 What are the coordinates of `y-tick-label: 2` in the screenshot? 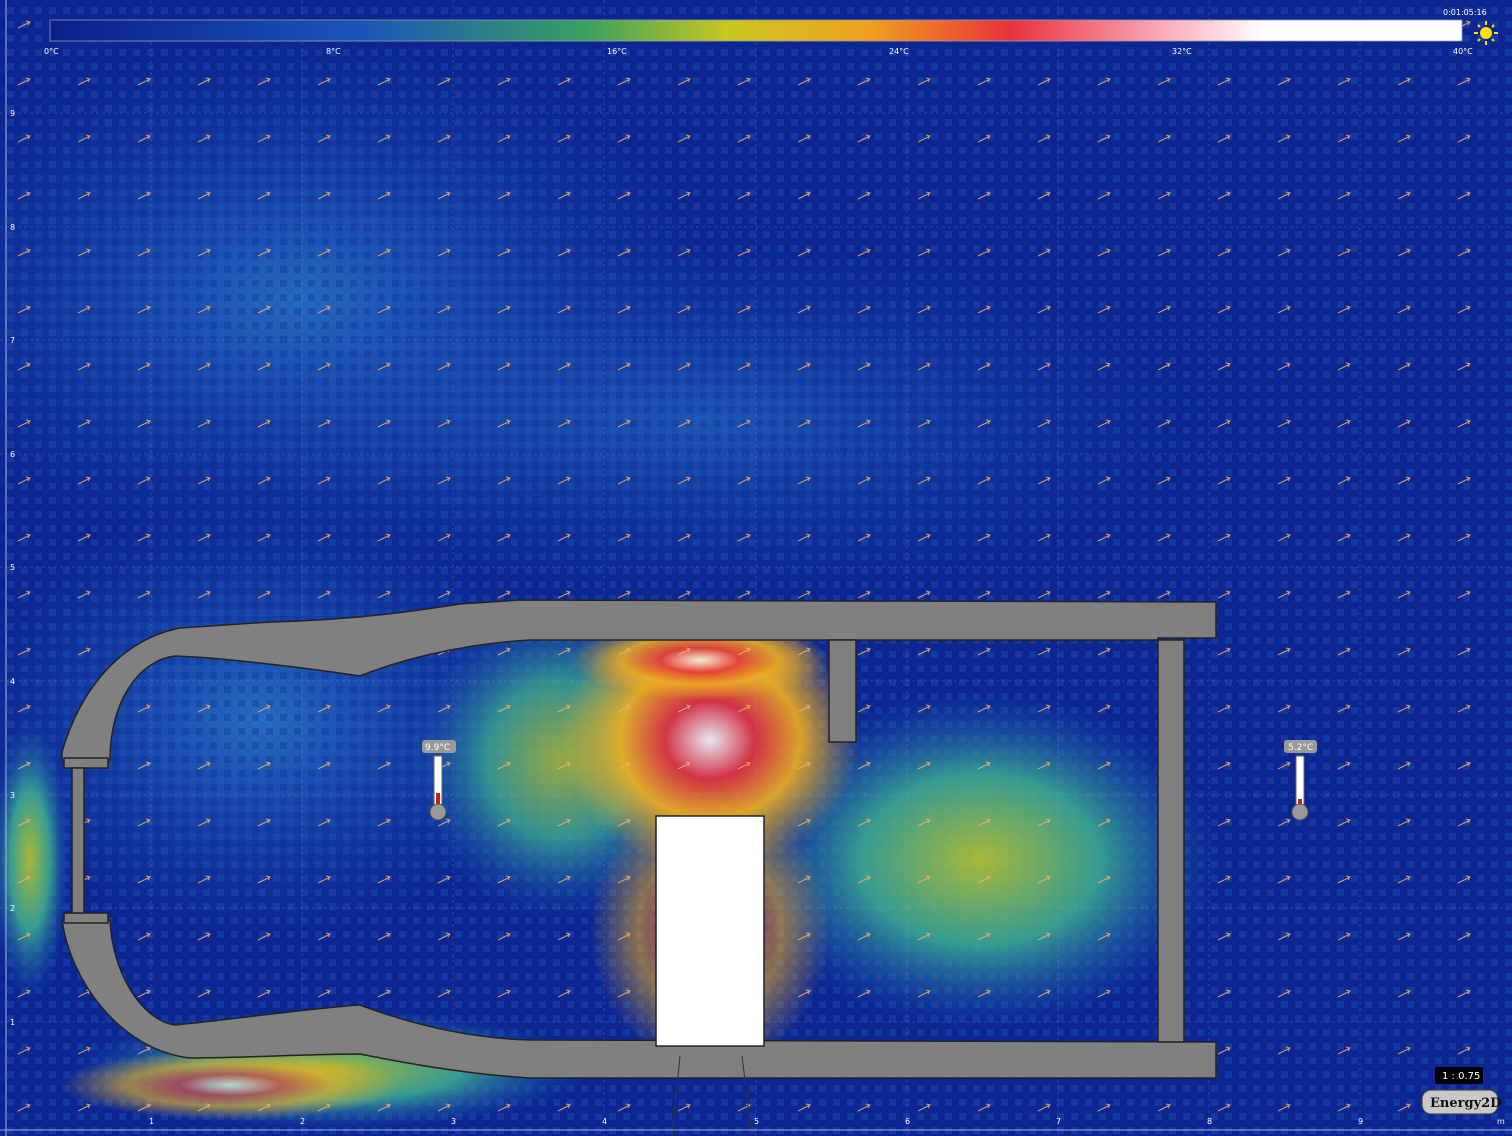 It's located at (12, 908).